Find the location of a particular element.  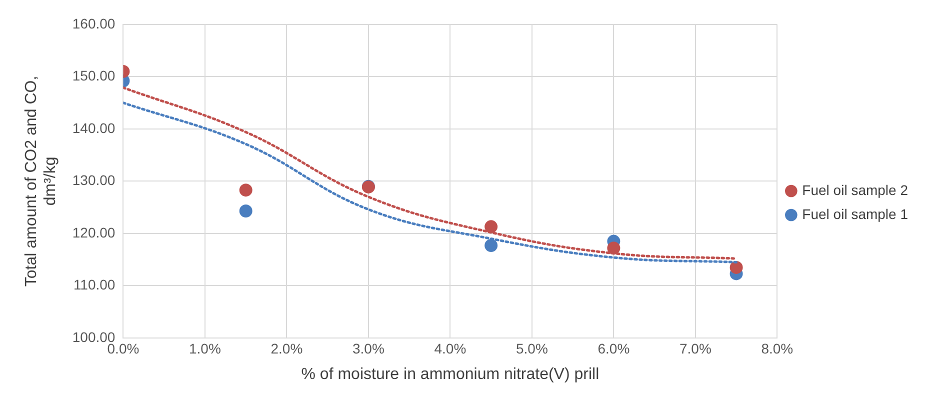

legend-label: Fuel oil sample 1 is located at coordinates (855, 214).